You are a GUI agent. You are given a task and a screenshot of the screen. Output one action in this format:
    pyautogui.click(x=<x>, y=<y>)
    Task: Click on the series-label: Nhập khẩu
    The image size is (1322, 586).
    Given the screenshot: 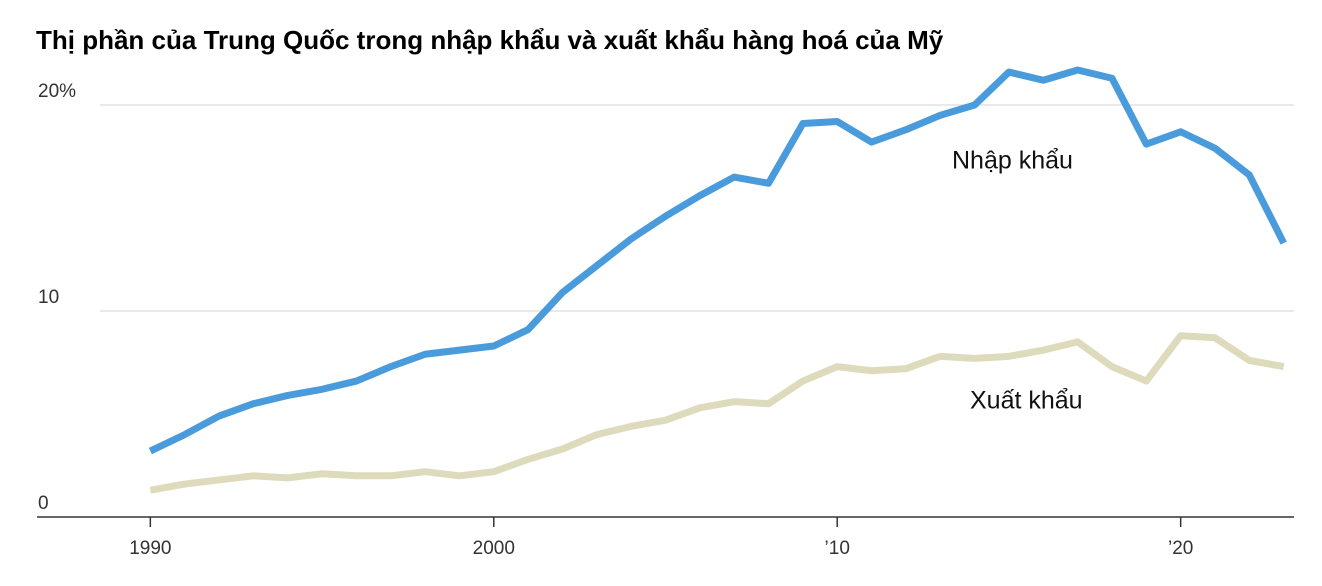 What is the action you would take?
    pyautogui.click(x=1012, y=161)
    